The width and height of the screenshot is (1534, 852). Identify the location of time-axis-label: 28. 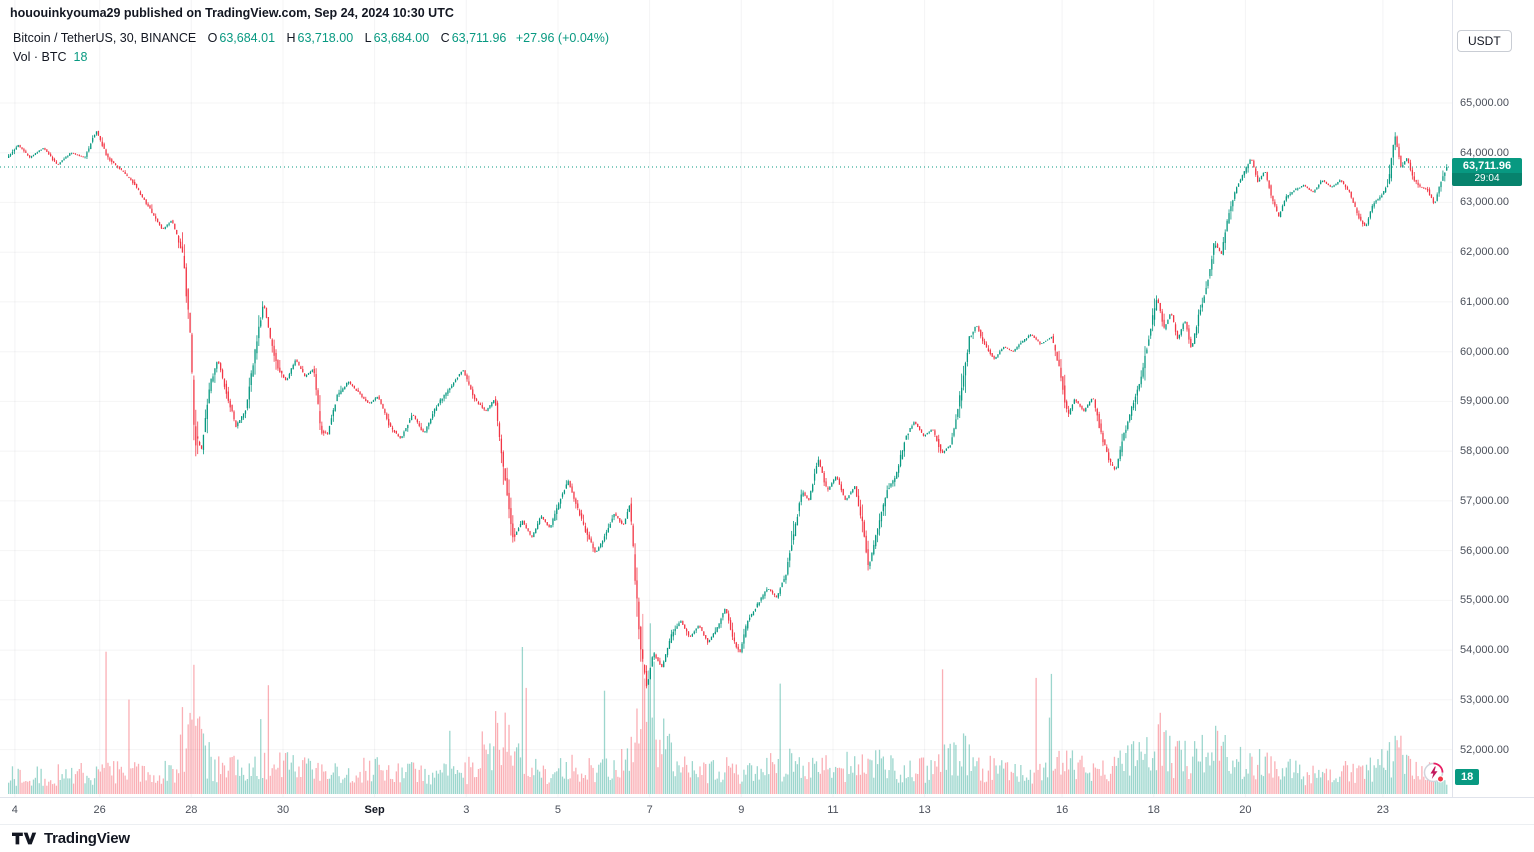
(191, 810).